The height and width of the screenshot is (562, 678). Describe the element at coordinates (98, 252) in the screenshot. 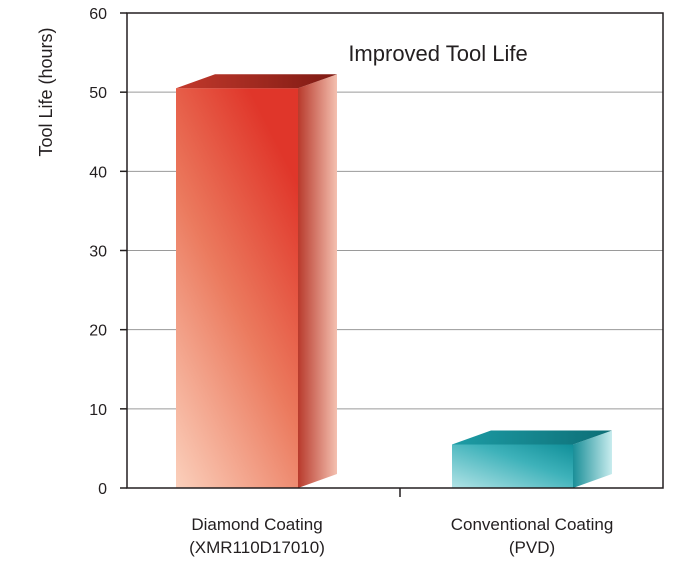

I see `y-tick-label-30: 30` at that location.